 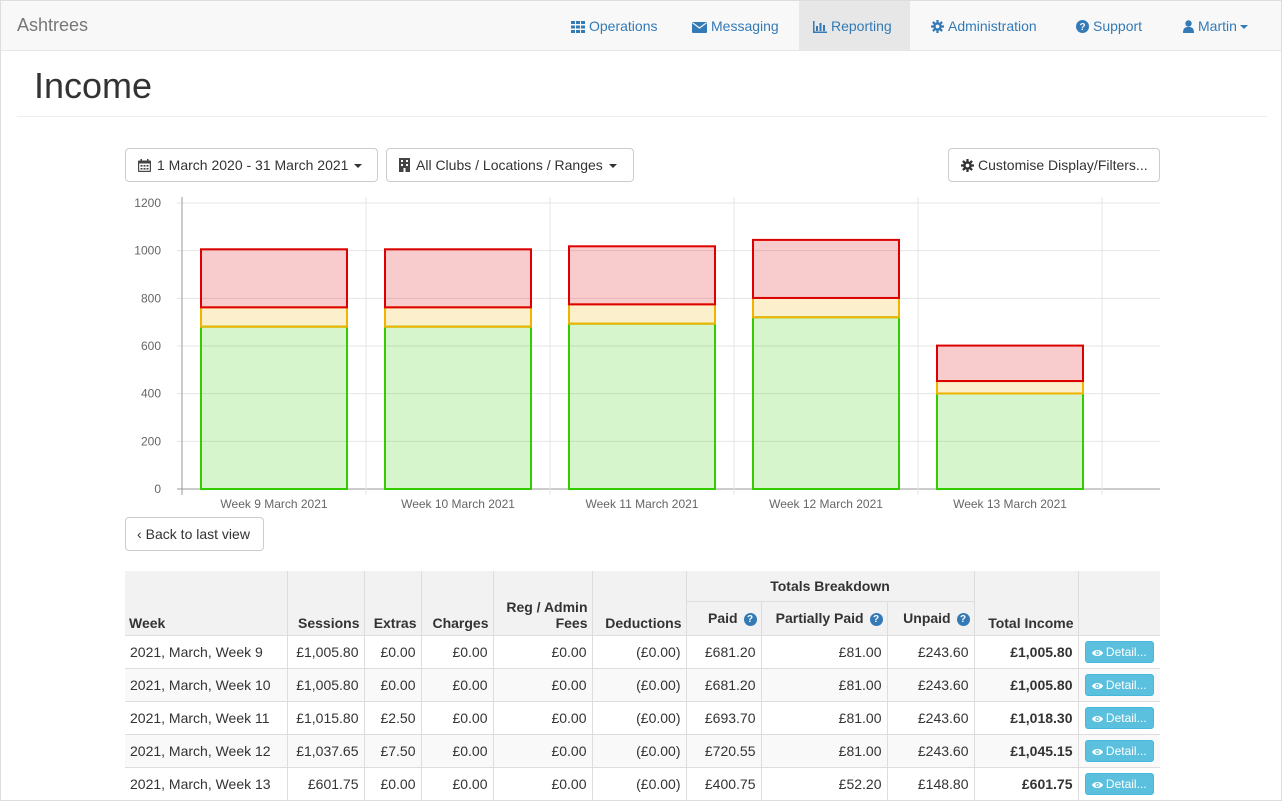 I want to click on nav-reporting-label: Reporting, so click(x=861, y=26).